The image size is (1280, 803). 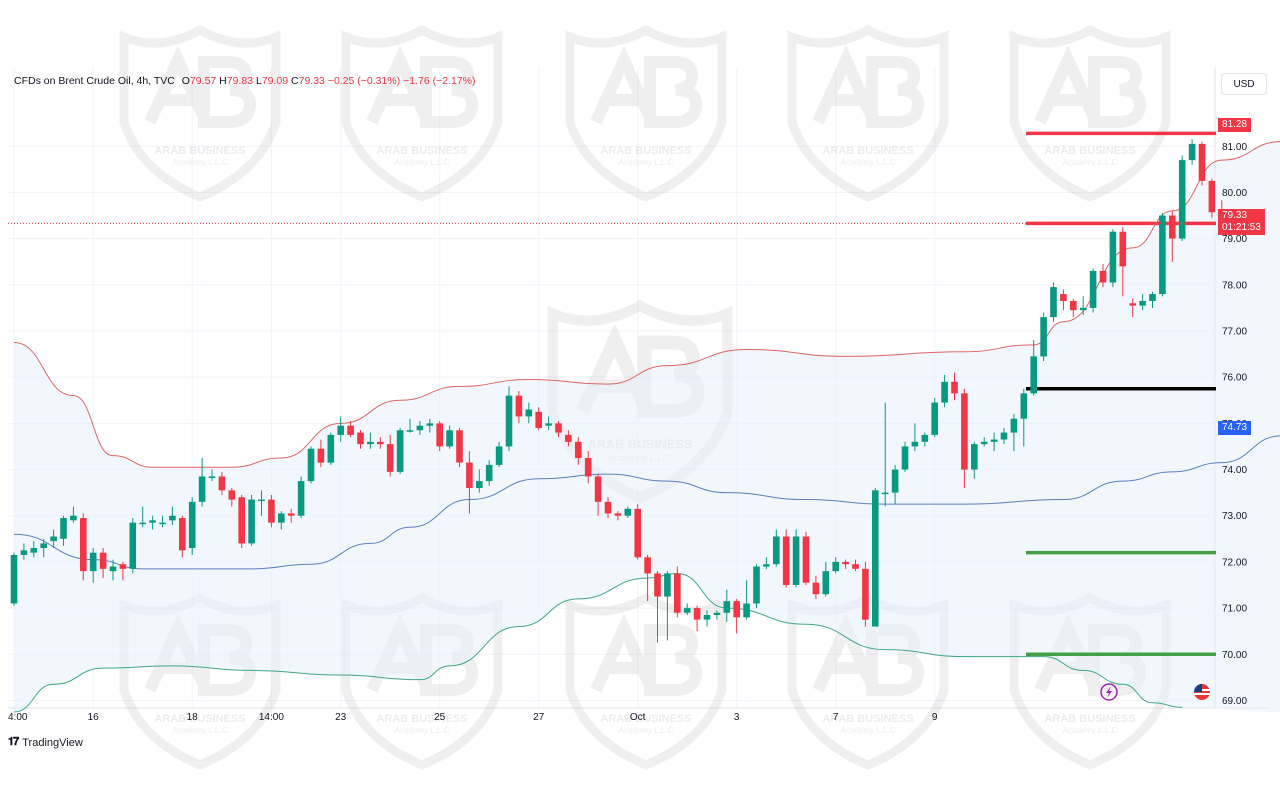 I want to click on price-tick-label: 70.00, so click(x=1234, y=655).